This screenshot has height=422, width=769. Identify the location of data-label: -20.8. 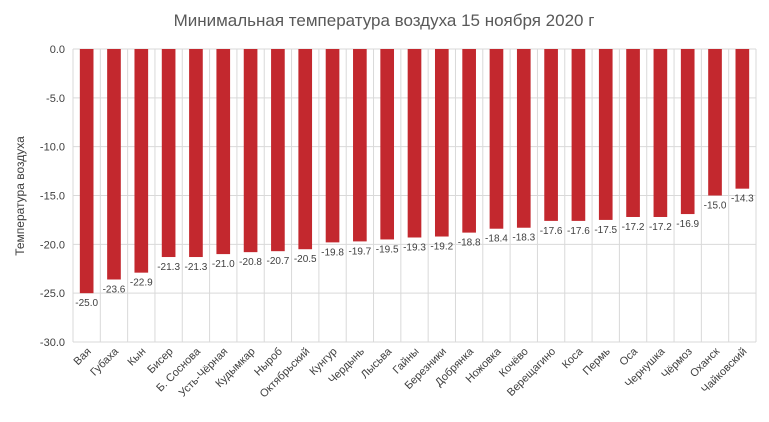
(250, 262).